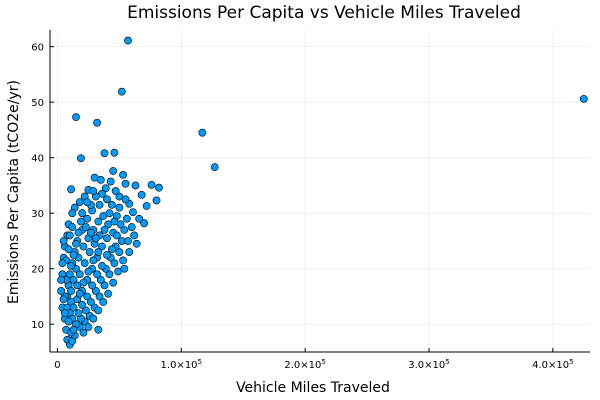 This screenshot has height=400, width=600. Describe the element at coordinates (37, 214) in the screenshot. I see `y-tick-label: 30` at that location.